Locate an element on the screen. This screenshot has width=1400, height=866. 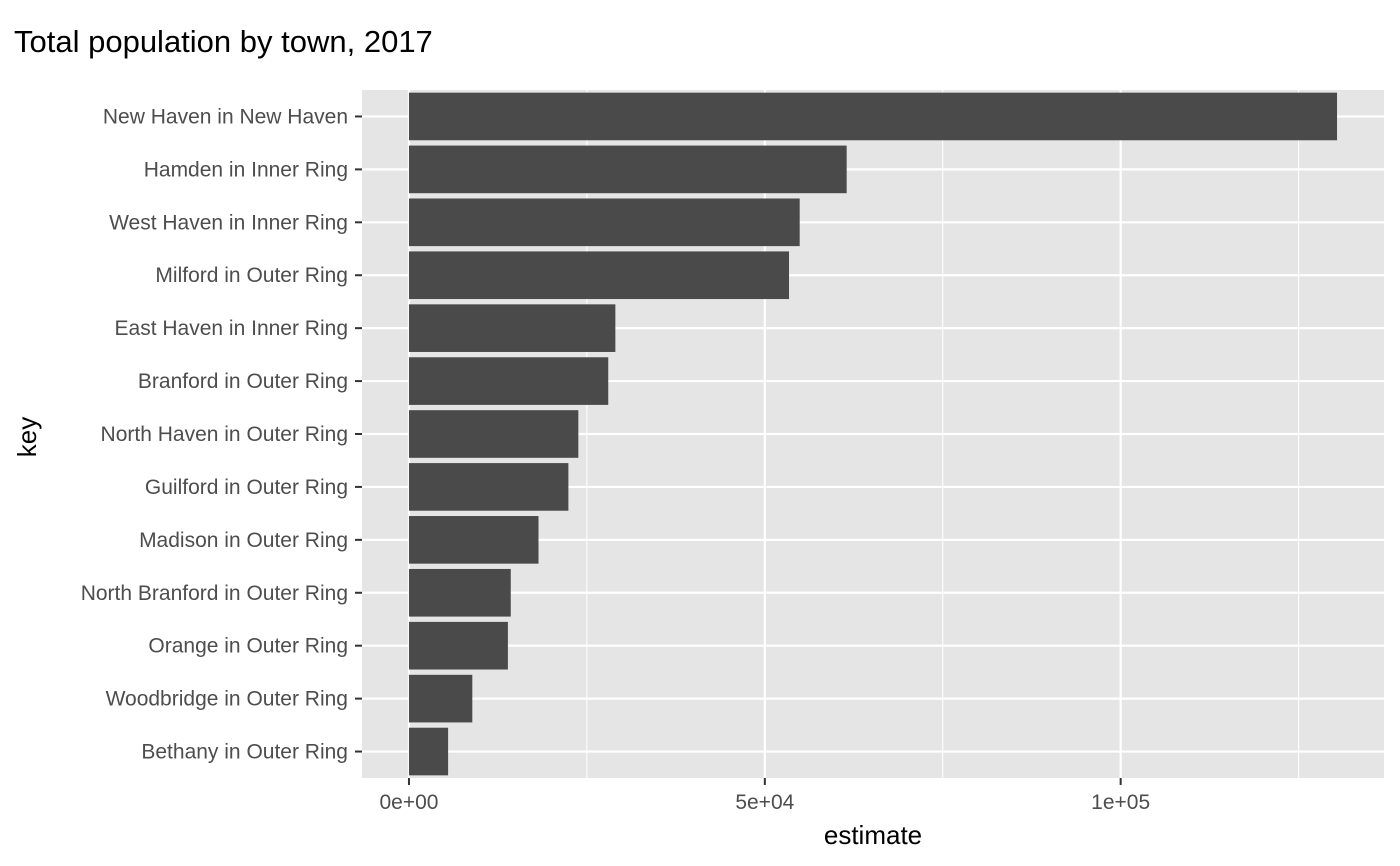
x-axis: 0e+00 5e+04 1e+05 is located at coordinates (764, 796).